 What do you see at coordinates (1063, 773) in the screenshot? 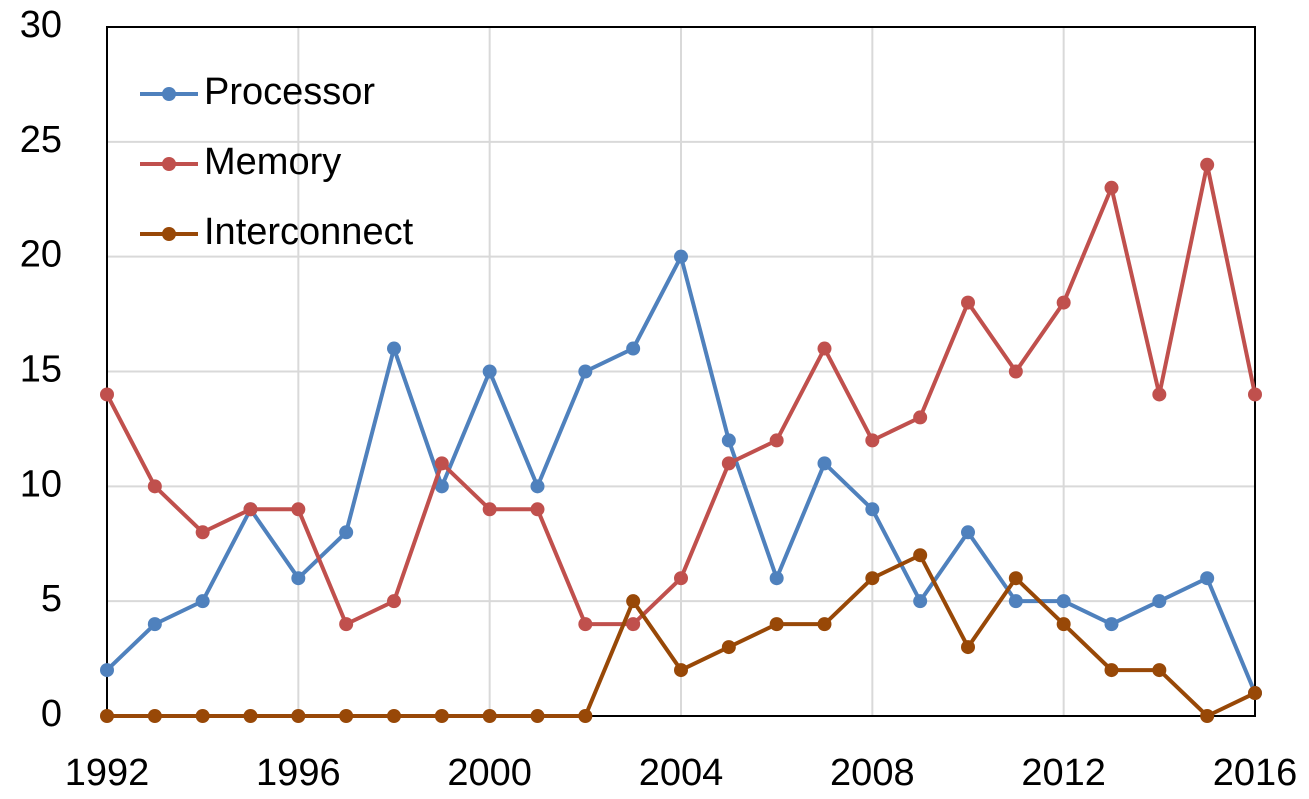
I see `x-tick-label: 2012` at bounding box center [1063, 773].